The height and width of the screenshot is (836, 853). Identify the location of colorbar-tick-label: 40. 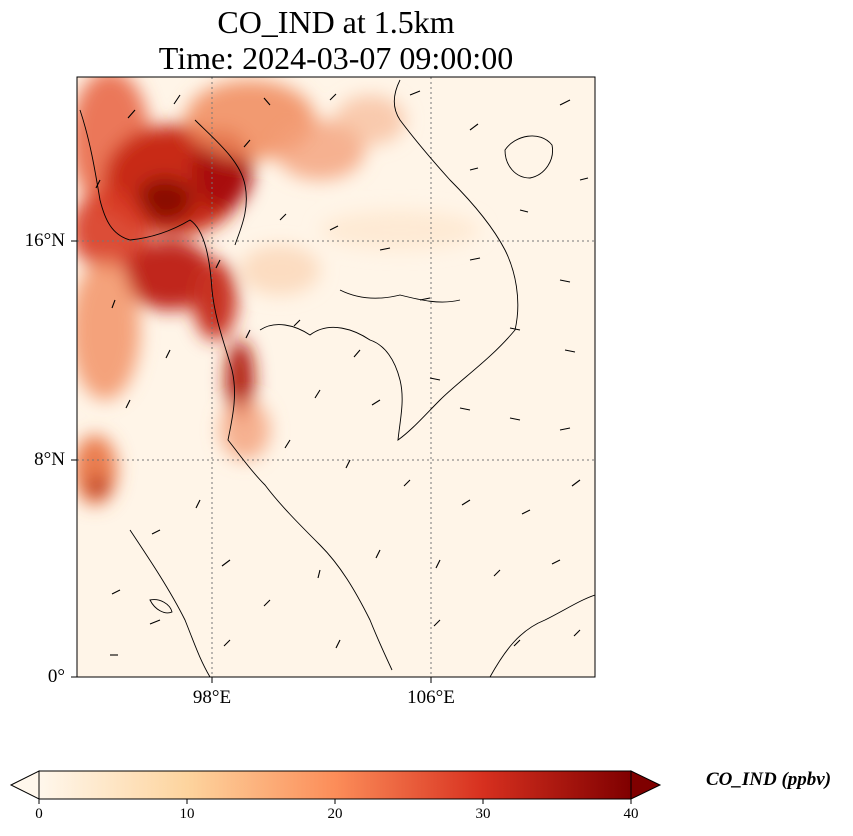
(631, 814).